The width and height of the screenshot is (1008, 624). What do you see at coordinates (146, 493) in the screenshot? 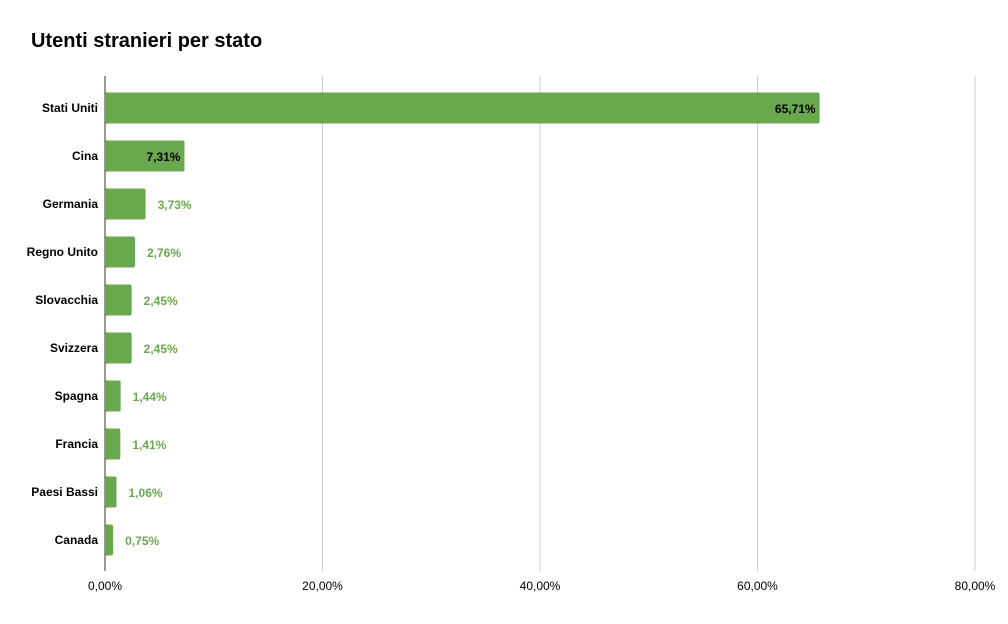
I see `data-label: 1,06%` at bounding box center [146, 493].